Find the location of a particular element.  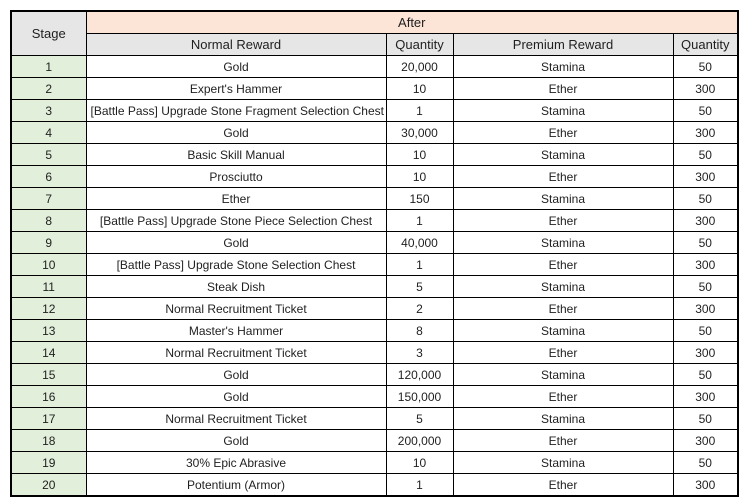

table-row: 14 Normal Recruitment Ticket 3 Ether 300 is located at coordinates (374, 352).